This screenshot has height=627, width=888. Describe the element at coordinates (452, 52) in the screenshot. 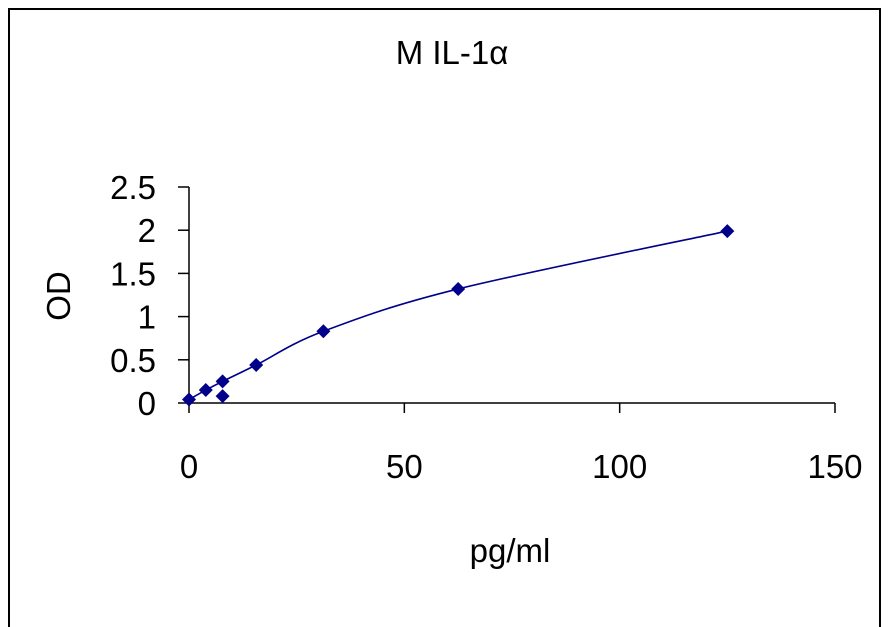

I see `chart-title: M IL-1α` at that location.